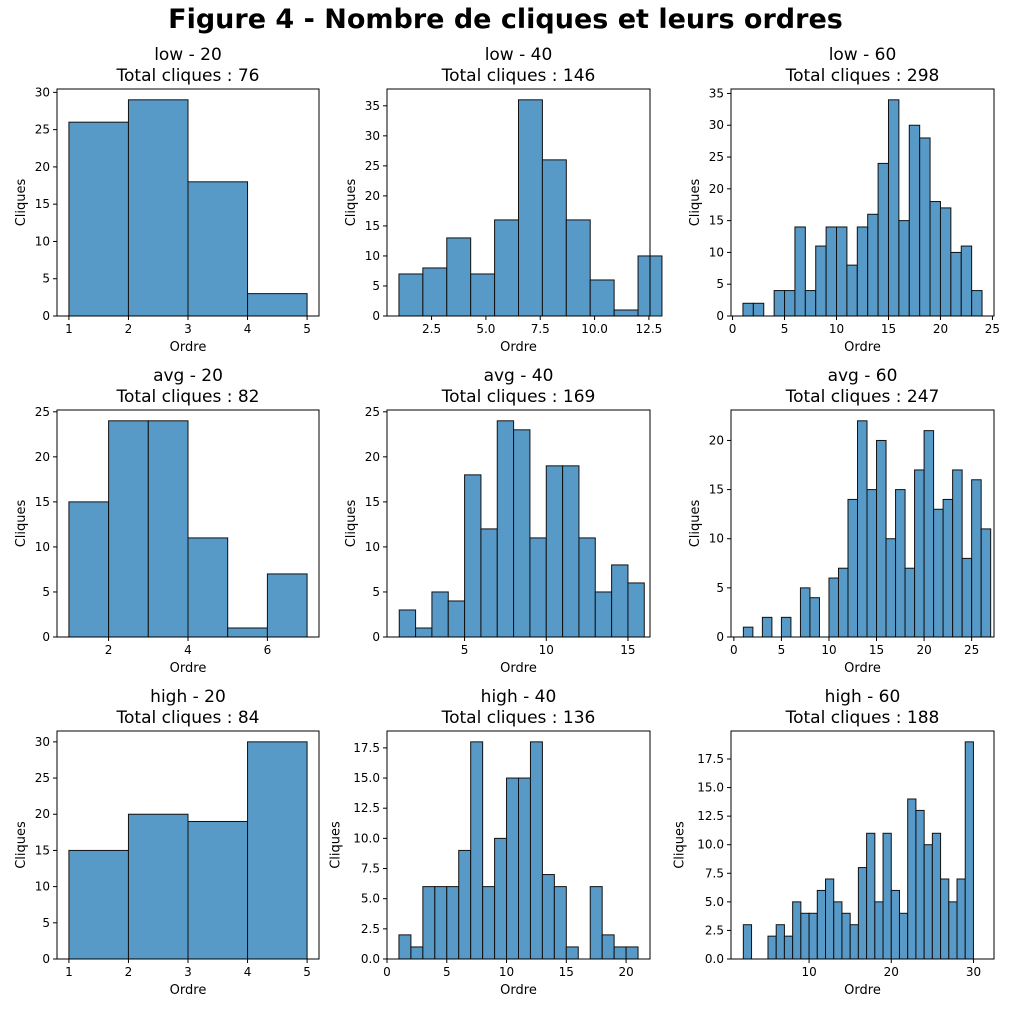  What do you see at coordinates (188, 972) in the screenshot?
I see `x-tick-label: 3` at bounding box center [188, 972].